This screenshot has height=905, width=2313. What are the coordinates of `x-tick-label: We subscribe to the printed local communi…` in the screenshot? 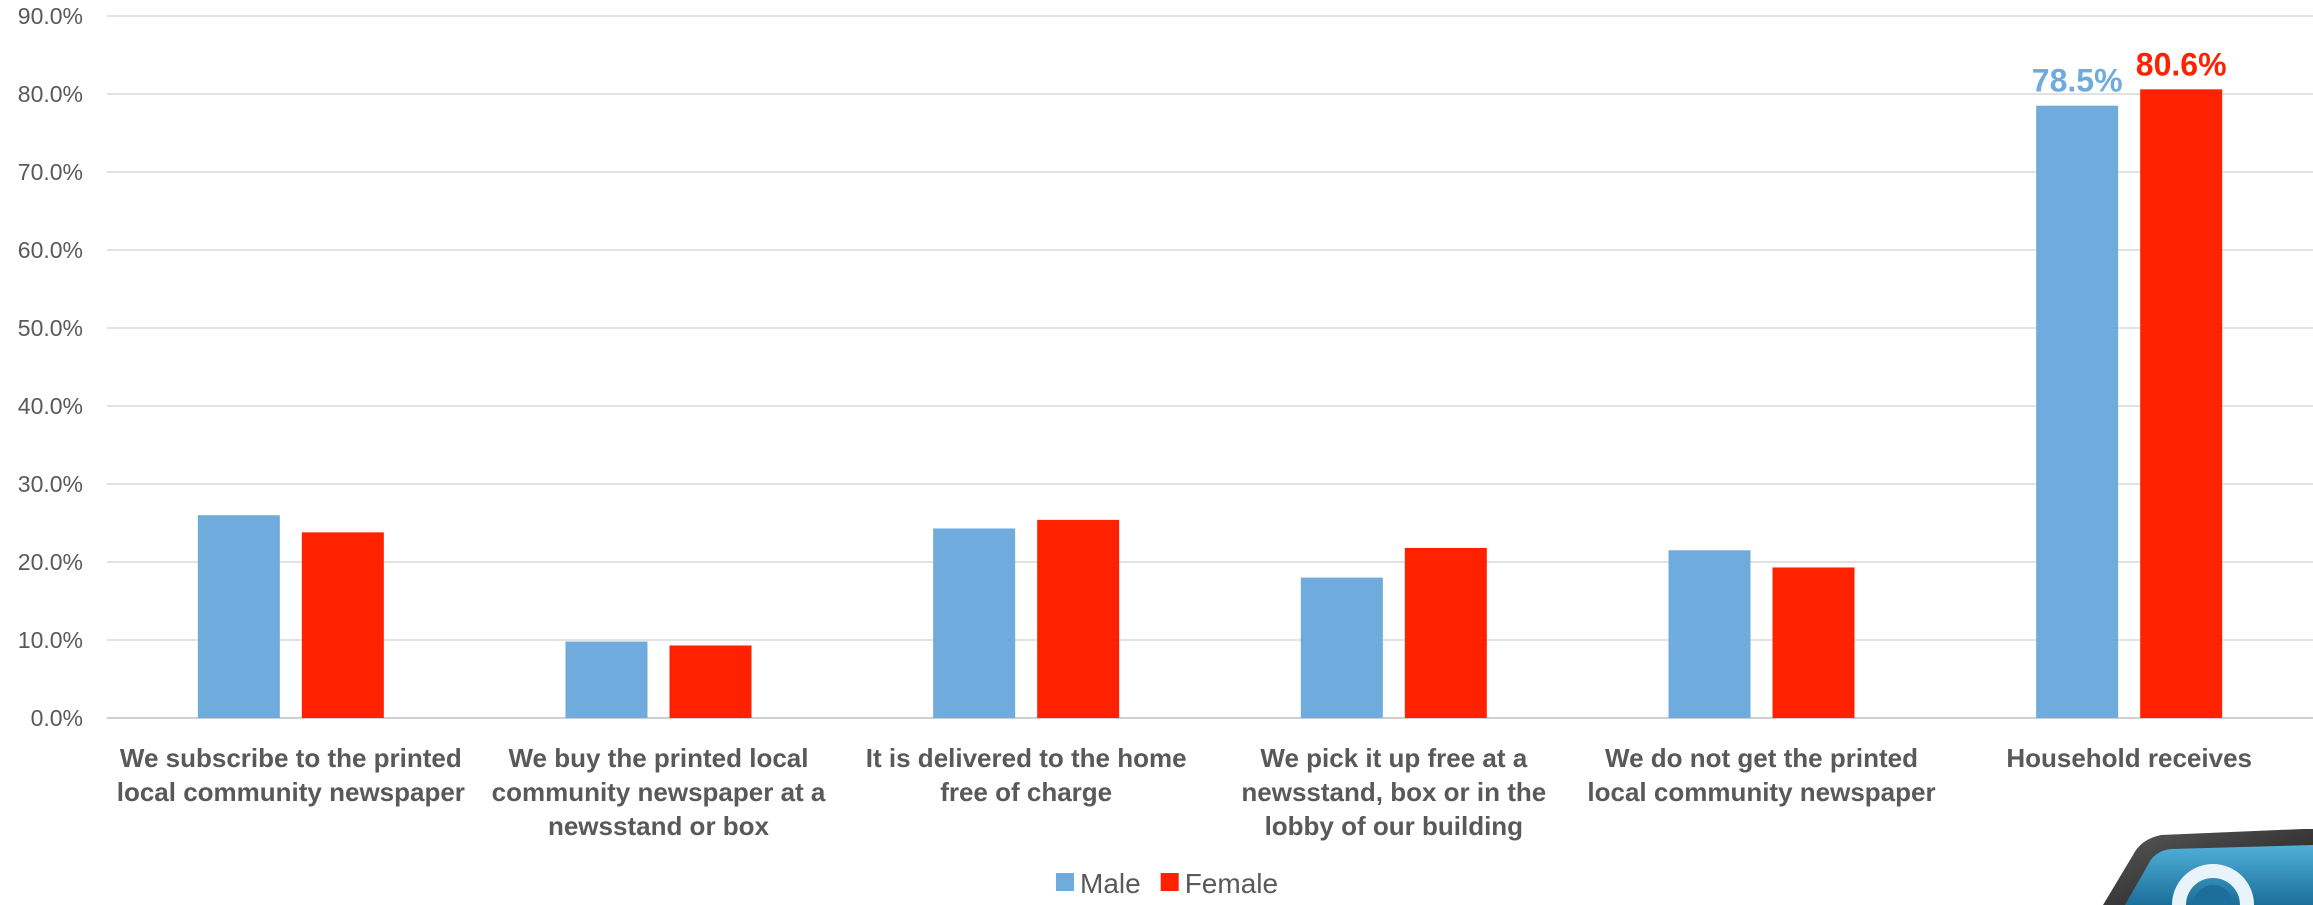 It's located at (291, 775).